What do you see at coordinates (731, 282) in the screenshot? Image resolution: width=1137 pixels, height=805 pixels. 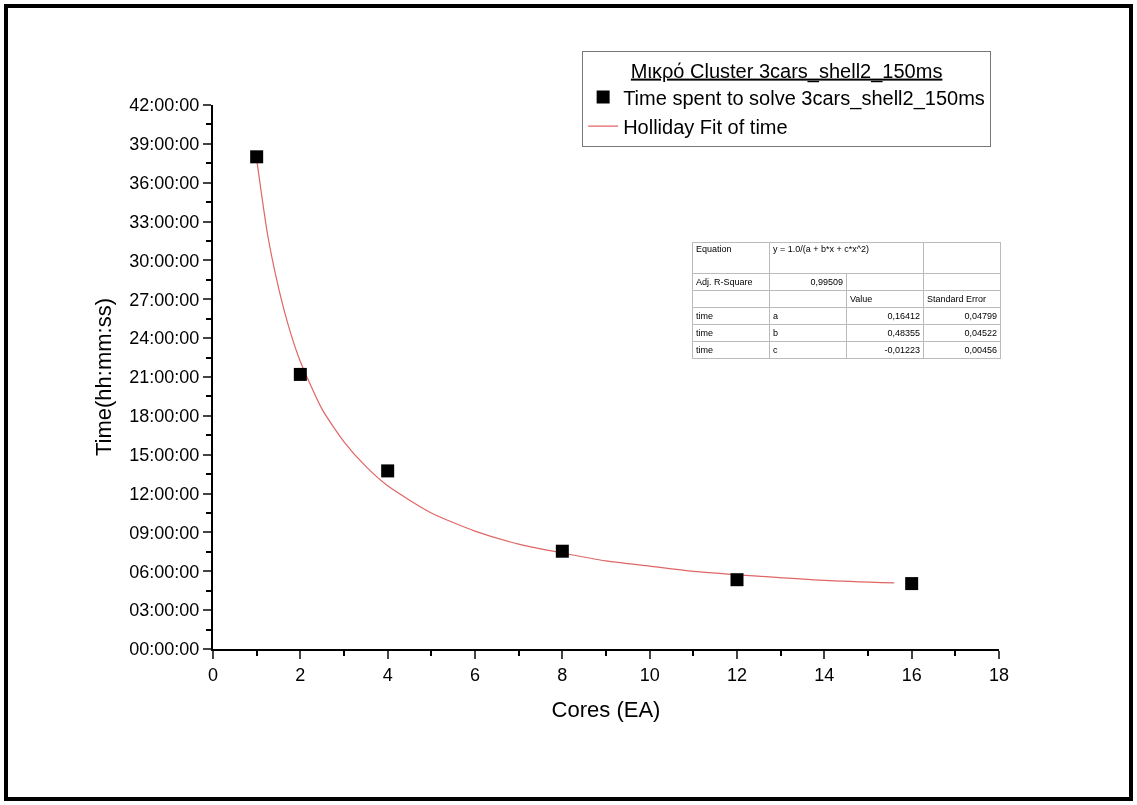 I see `annotation: Adj. R-Square` at bounding box center [731, 282].